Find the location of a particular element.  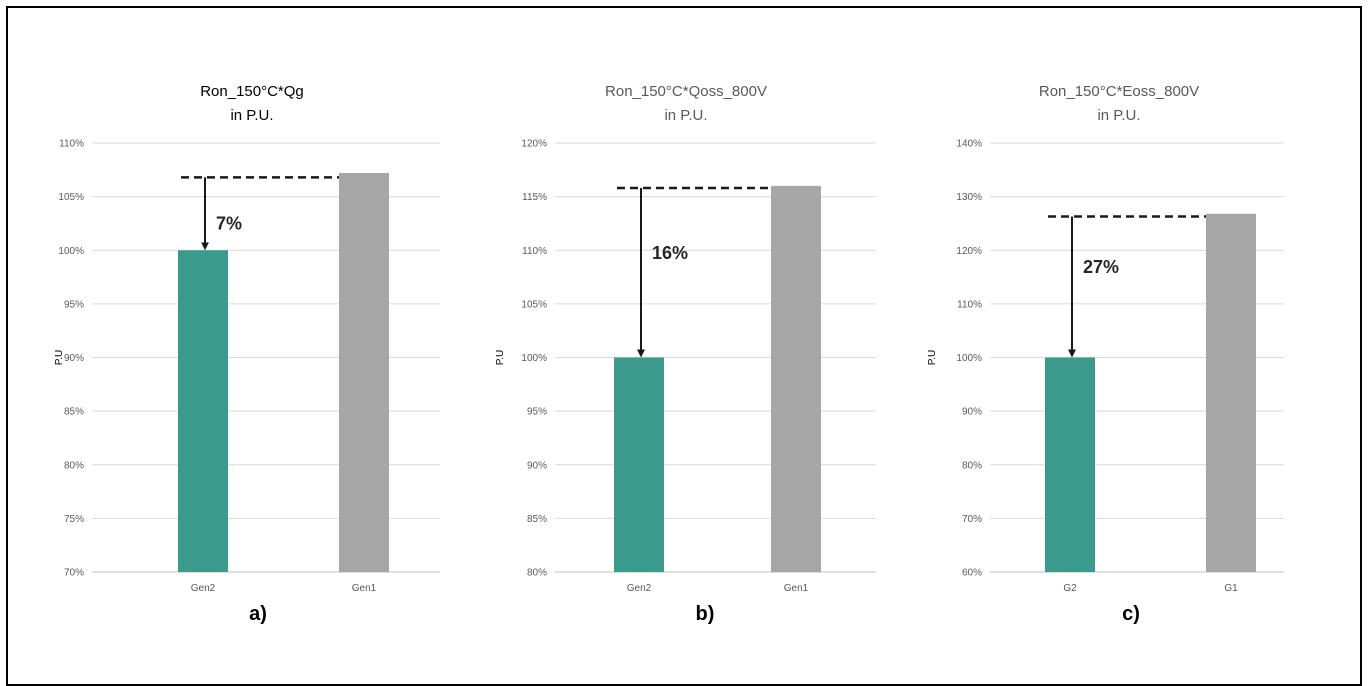

category-label: G1 is located at coordinates (1231, 588).